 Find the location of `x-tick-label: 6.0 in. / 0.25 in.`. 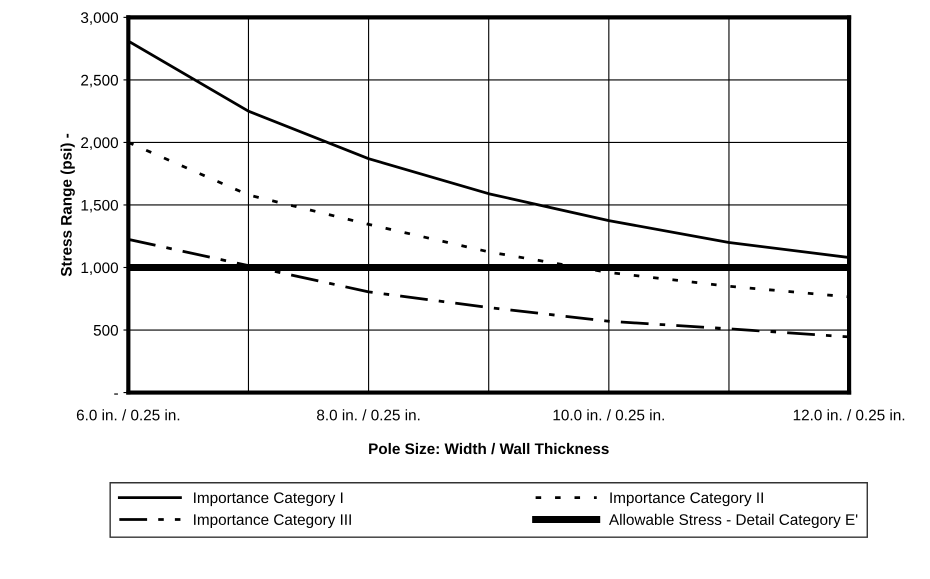

x-tick-label: 6.0 in. / 0.25 in. is located at coordinates (128, 414).